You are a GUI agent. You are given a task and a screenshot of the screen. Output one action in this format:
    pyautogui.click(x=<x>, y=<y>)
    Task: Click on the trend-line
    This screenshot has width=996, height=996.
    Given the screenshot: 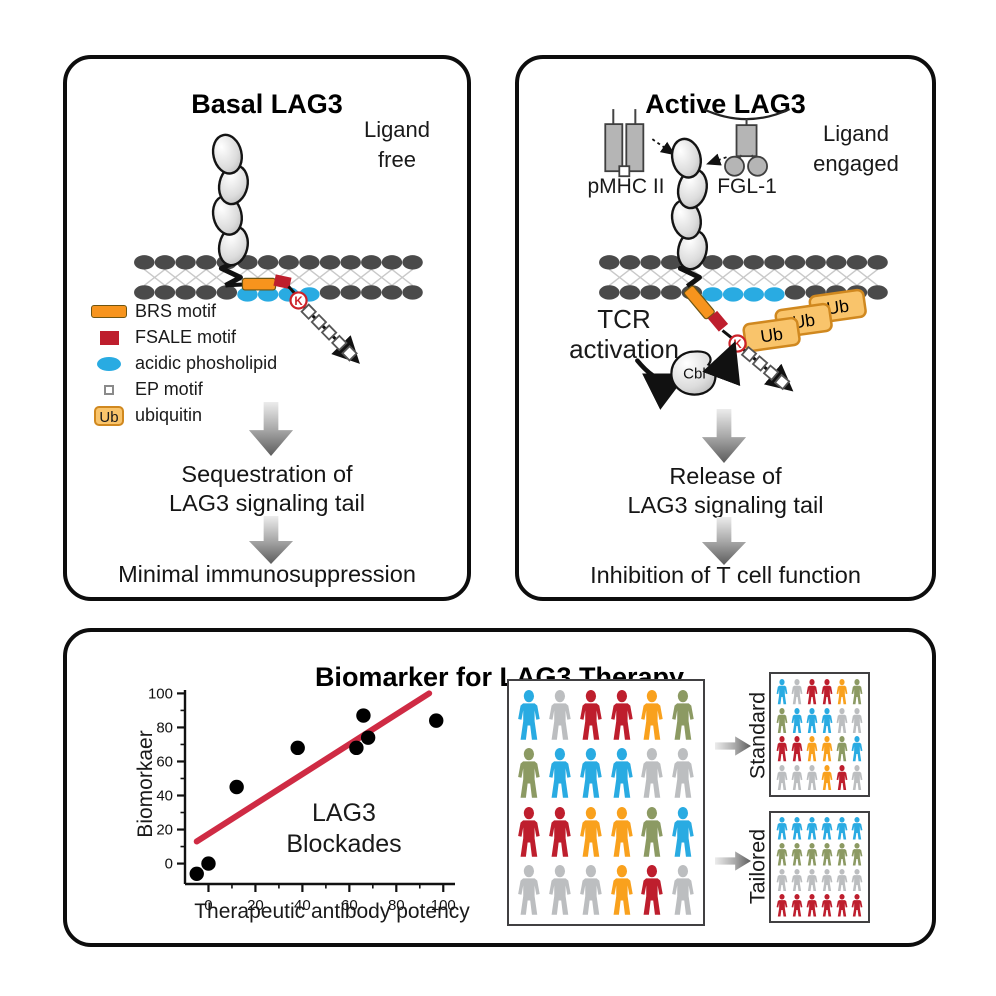 What is the action you would take?
    pyautogui.click(x=313, y=767)
    